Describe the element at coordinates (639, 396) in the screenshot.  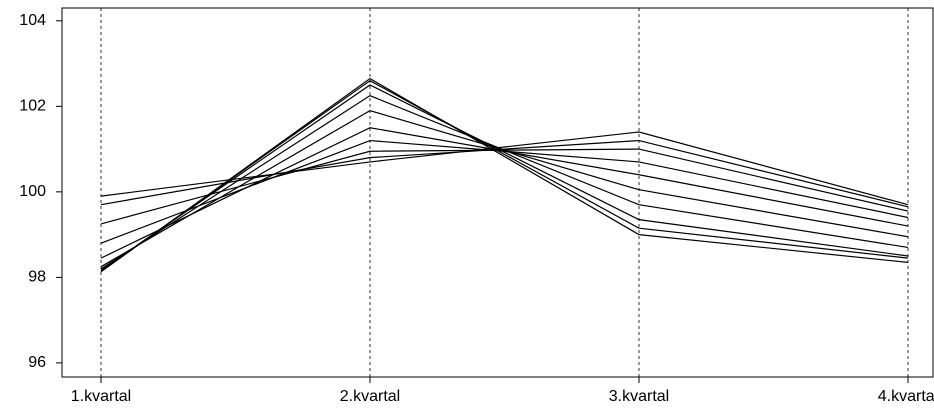
I see `x-tick-label: 3.kvartal` at that location.